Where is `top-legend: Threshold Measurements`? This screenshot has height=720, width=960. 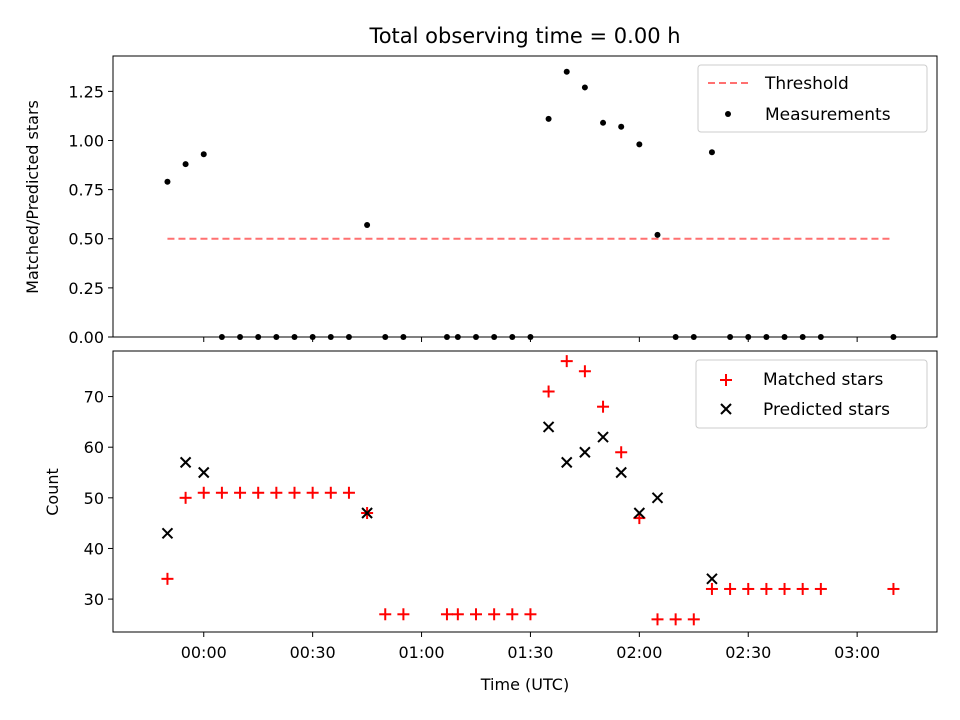
top-legend: Threshold Measurements is located at coordinates (812, 98).